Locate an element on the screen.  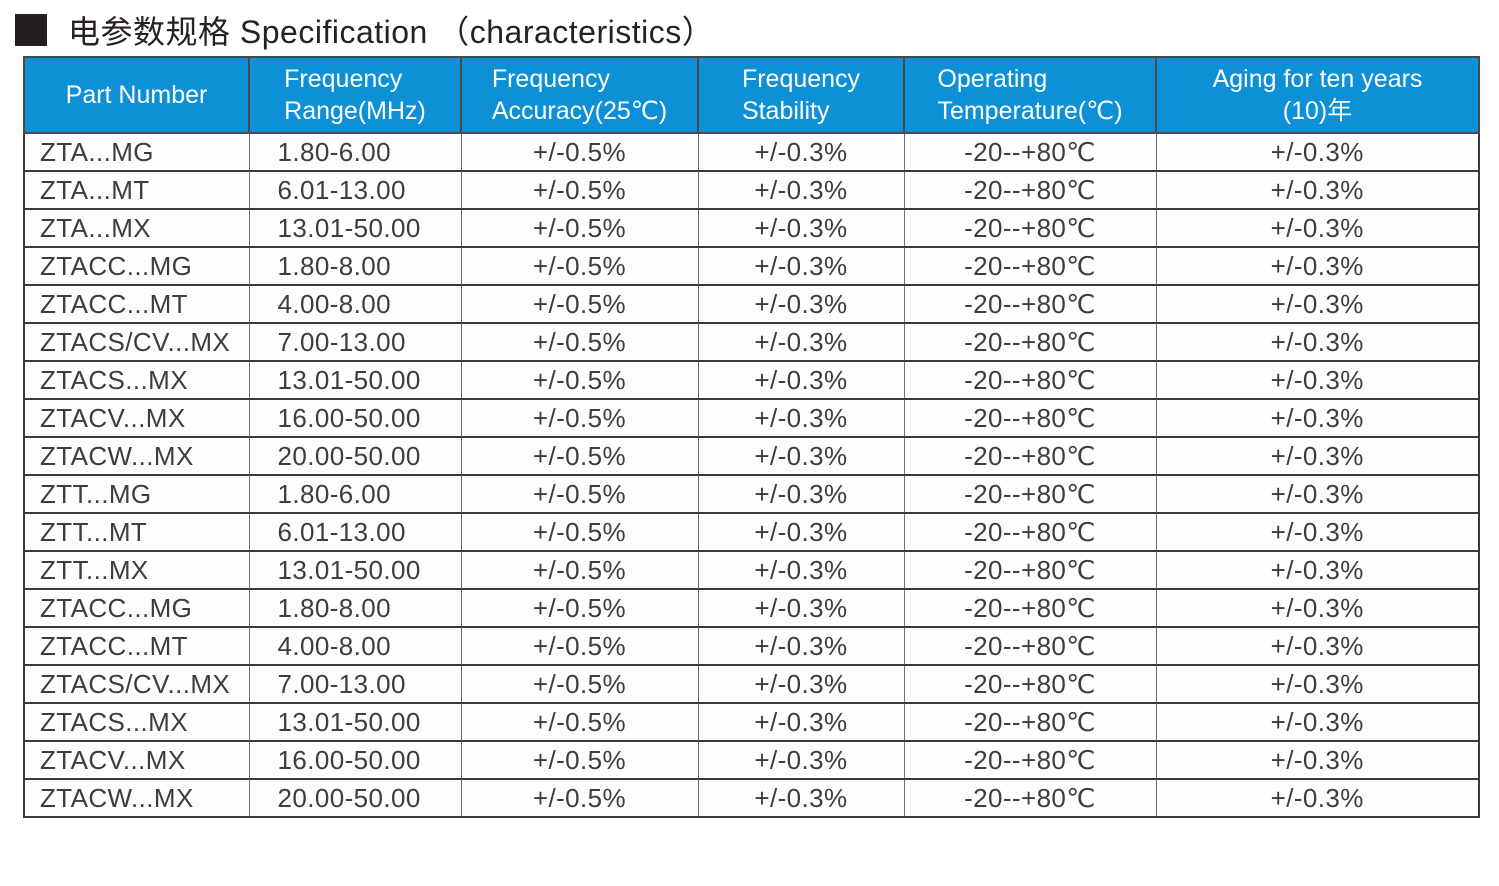
header-line: Temperature(℃) is located at coordinates (1030, 111).